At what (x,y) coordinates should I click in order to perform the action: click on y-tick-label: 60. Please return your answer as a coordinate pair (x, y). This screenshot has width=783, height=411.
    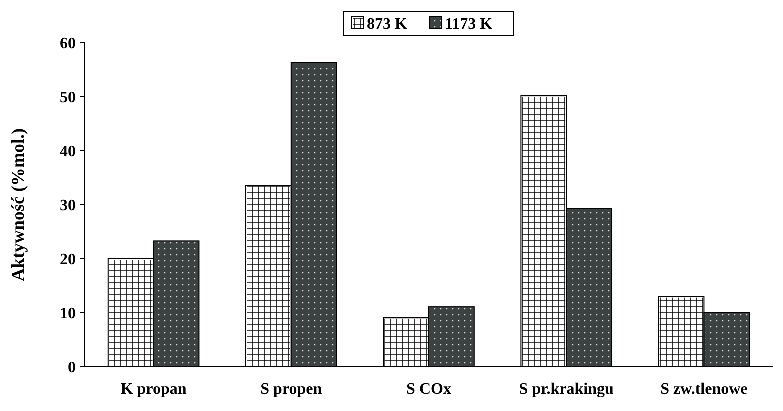
    Looking at the image, I should click on (68, 44).